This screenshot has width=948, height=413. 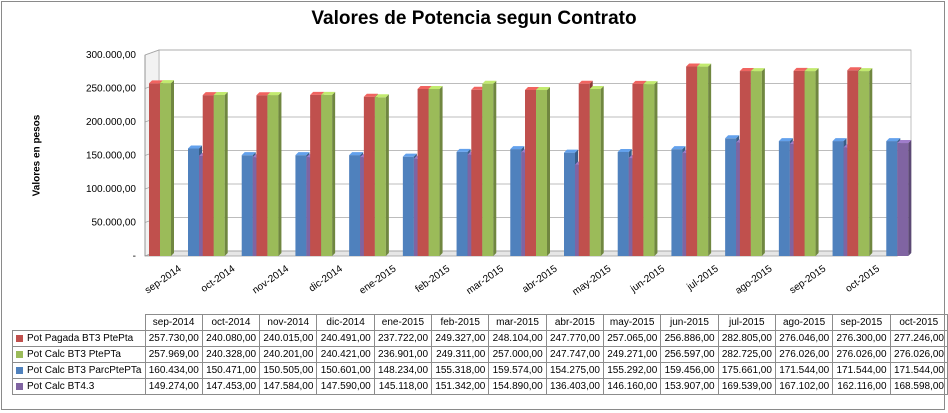 I want to click on table-value-cell: 150.471,00, so click(x=231, y=370).